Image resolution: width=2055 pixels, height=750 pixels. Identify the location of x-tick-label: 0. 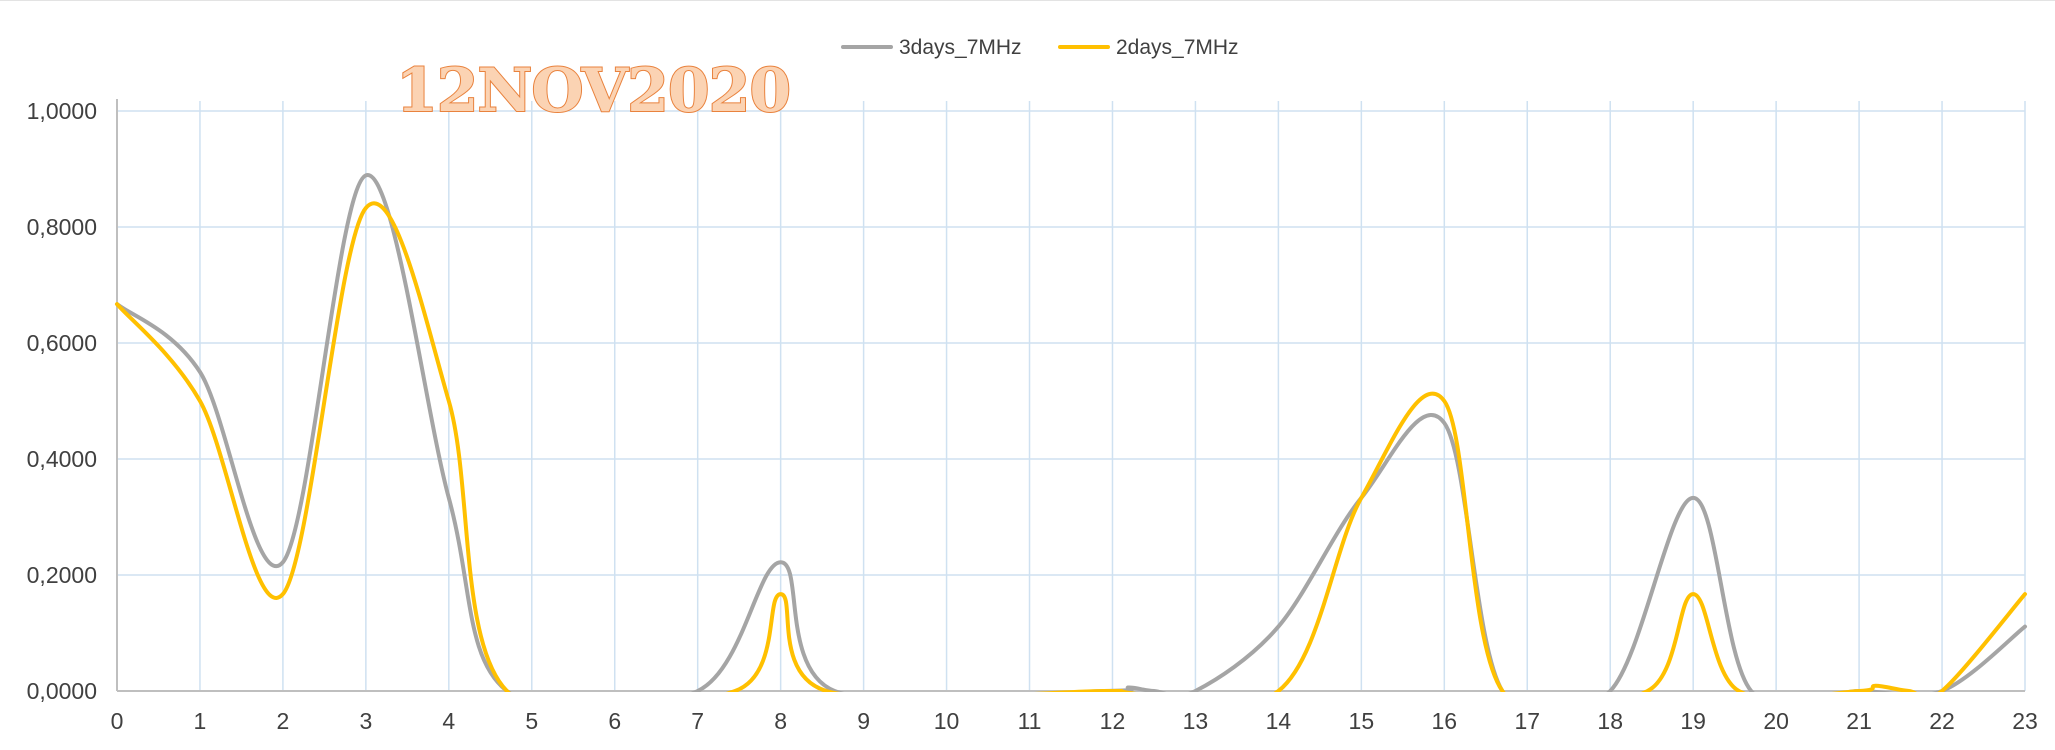
(117, 721).